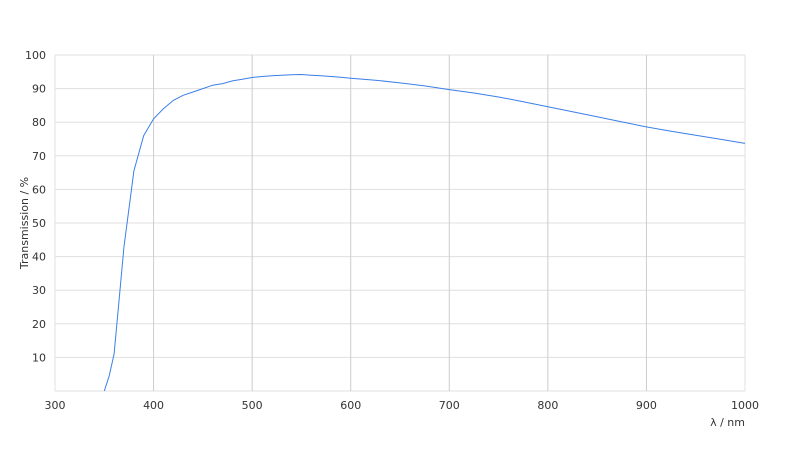  Describe the element at coordinates (449, 405) in the screenshot. I see `x-tick-label: 700` at that location.